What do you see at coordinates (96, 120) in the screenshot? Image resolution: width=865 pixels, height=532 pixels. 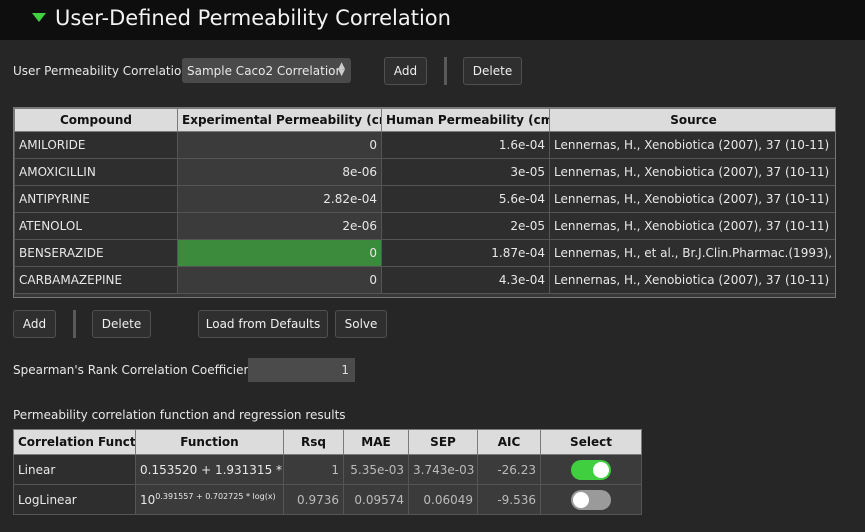 I see `column-header: Compound` at bounding box center [96, 120].